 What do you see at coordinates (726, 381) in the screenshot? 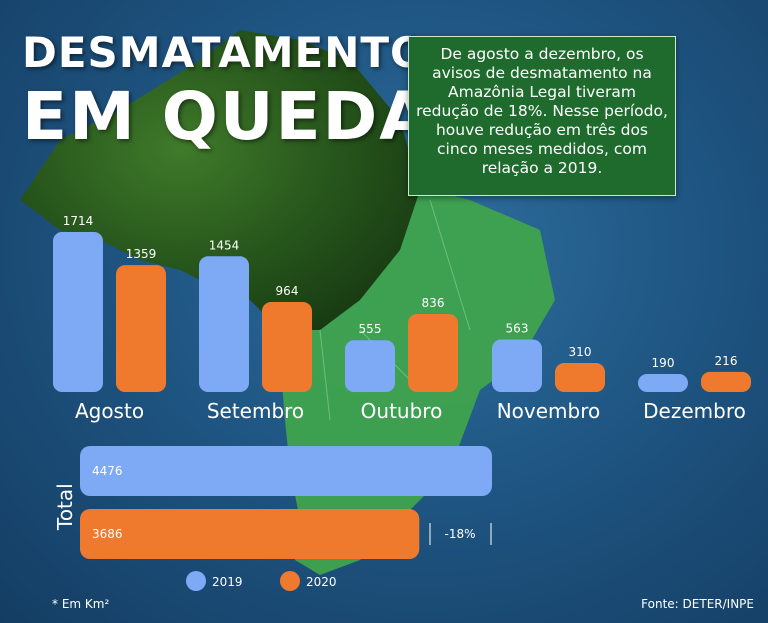
I see `bar-dezembro-2020` at bounding box center [726, 381].